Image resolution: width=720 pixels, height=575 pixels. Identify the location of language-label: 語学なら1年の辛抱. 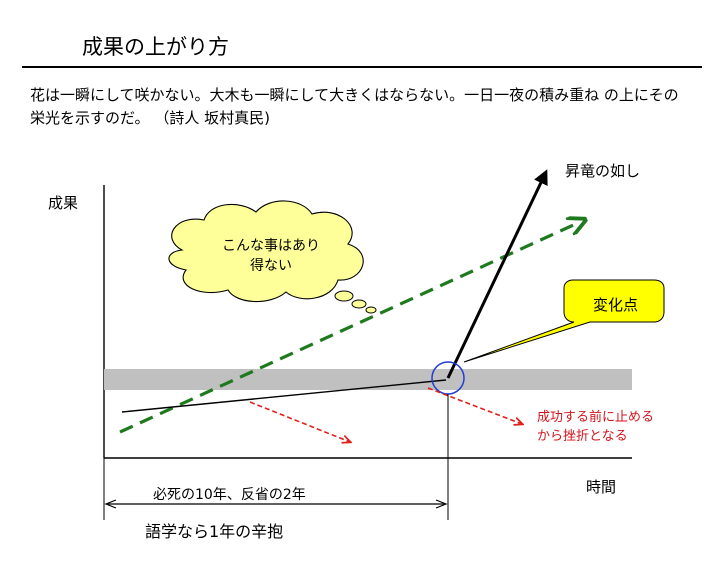
(214, 531).